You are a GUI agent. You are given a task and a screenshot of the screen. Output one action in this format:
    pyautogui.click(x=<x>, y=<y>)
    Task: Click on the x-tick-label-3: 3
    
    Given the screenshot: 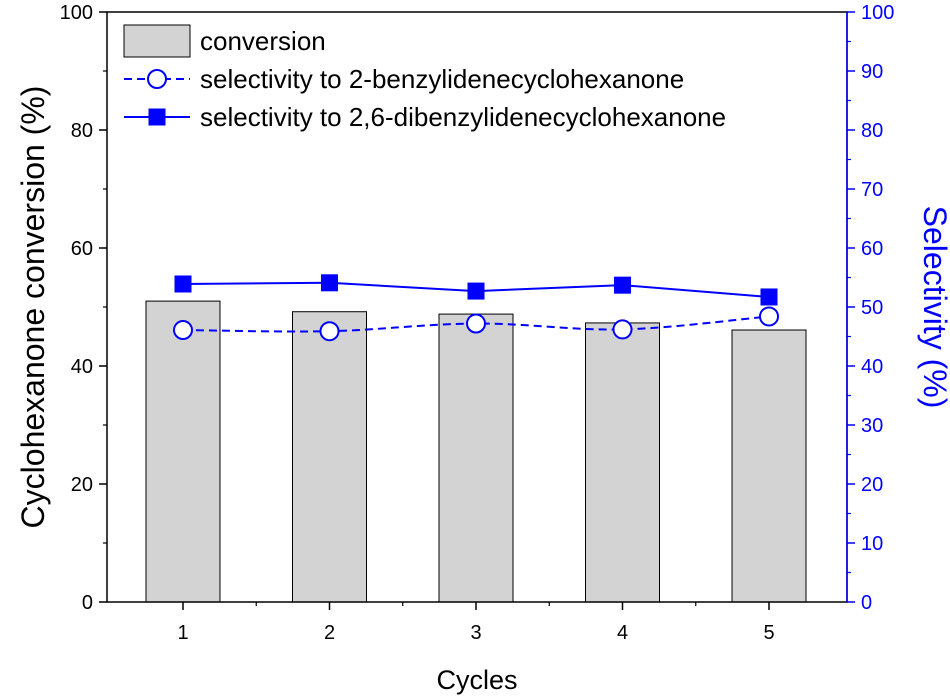 What is the action you would take?
    pyautogui.click(x=475, y=633)
    